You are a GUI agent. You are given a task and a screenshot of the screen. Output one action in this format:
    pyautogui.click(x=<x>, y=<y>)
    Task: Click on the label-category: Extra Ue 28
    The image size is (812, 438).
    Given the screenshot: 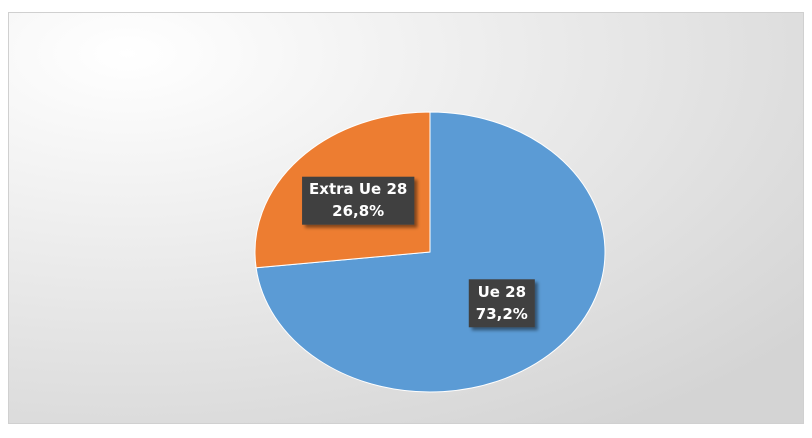 What is the action you would take?
    pyautogui.click(x=358, y=189)
    